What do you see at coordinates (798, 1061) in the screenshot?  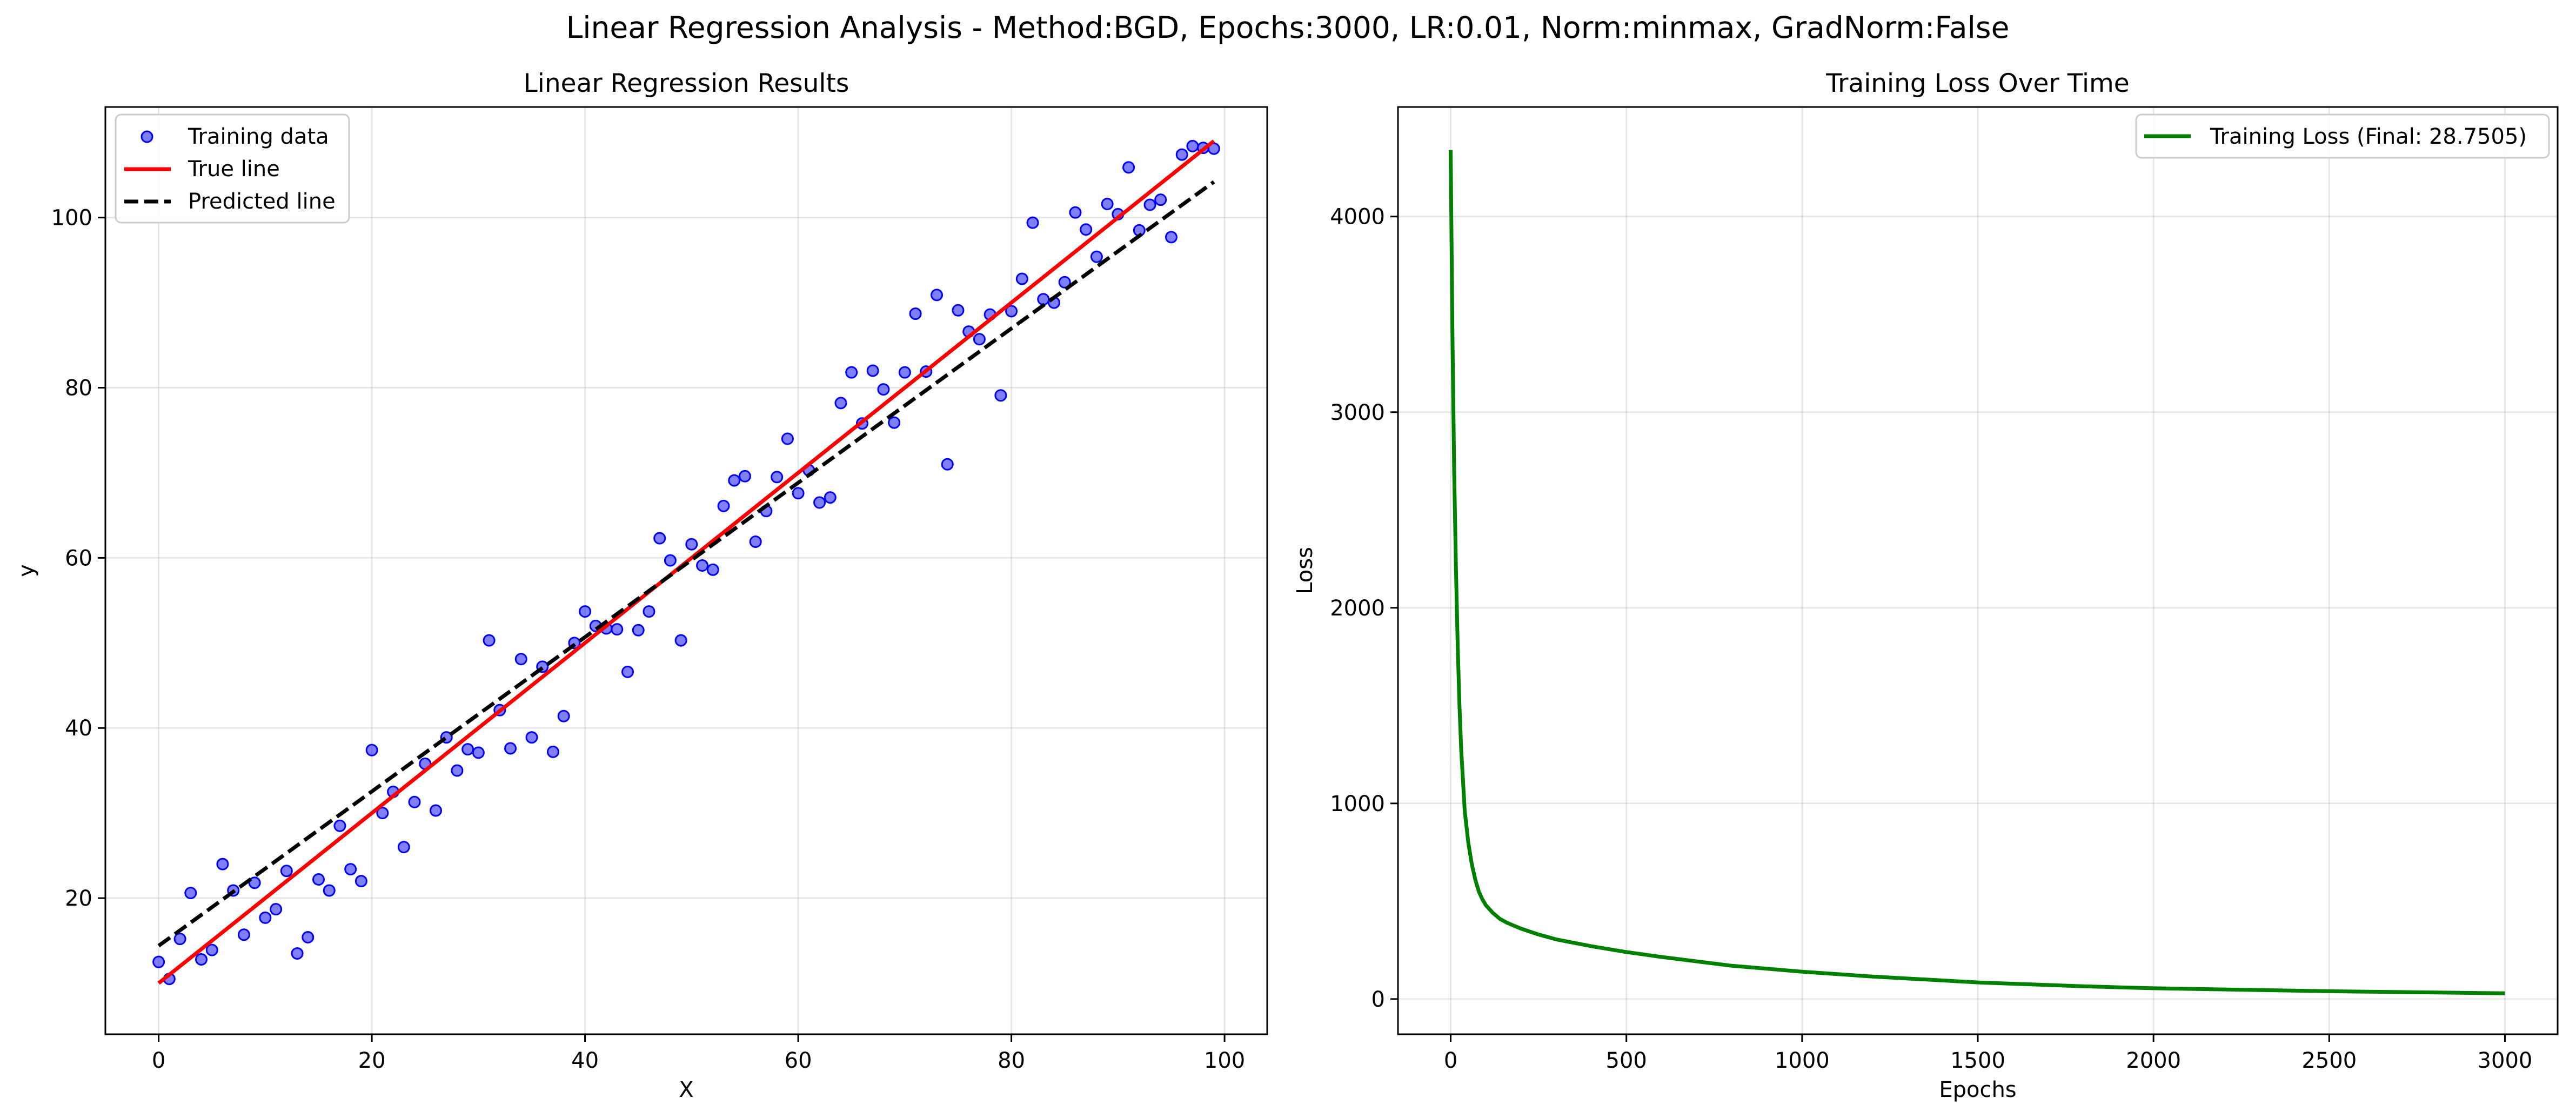 I see `regression-xtick-label: 60` at bounding box center [798, 1061].